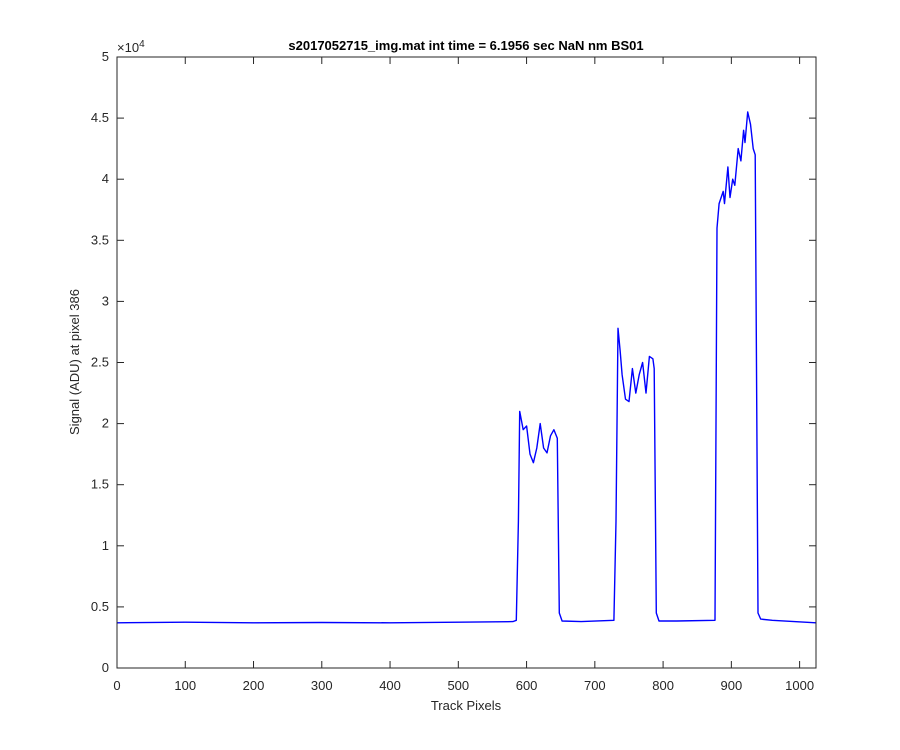 The height and width of the screenshot is (750, 900). I want to click on y-exponent-base: ×10, so click(128, 47).